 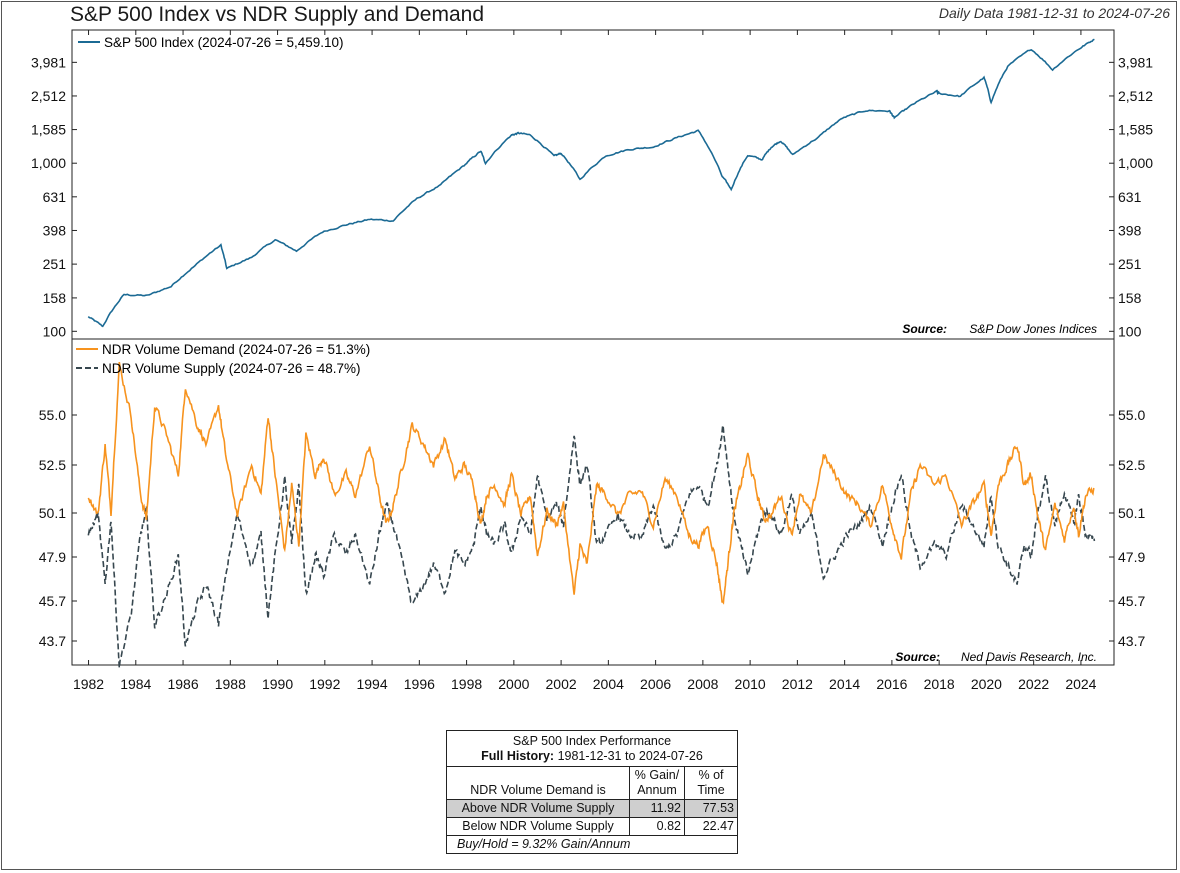 I want to click on sp500-y-tick-label-right: 2,512, so click(x=1135, y=96).